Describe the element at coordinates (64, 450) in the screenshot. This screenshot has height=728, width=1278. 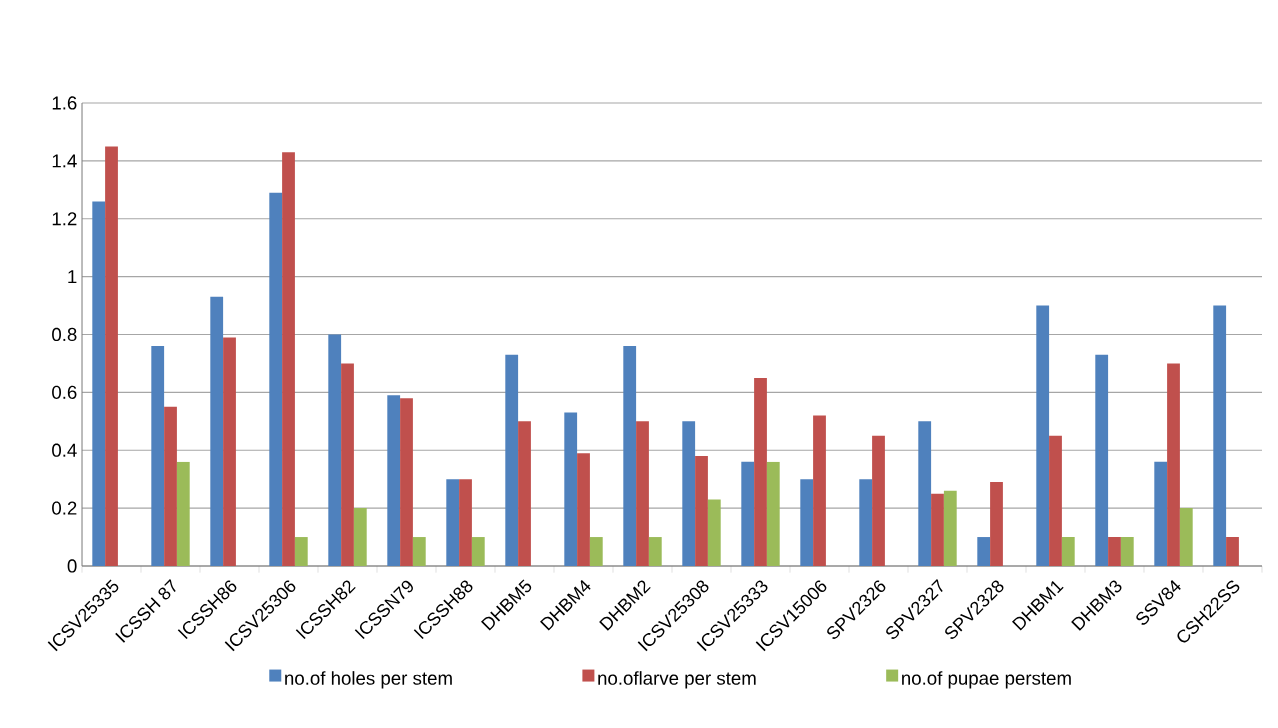
I see `y-tick-label: 0.4` at that location.